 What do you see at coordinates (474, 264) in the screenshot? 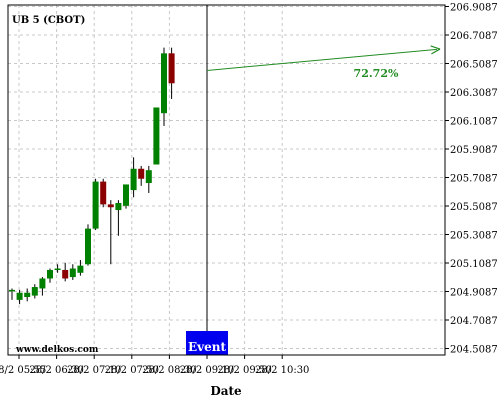
I see `y-tick-label: 205.1087` at bounding box center [474, 264].